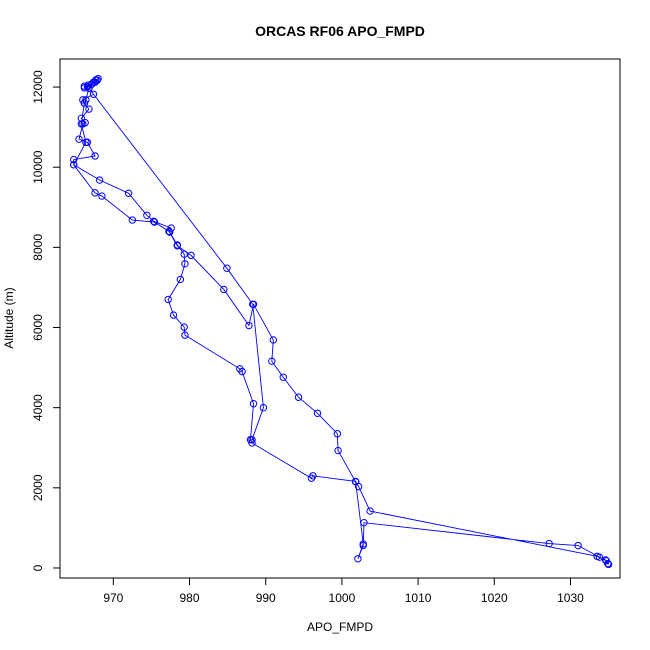 Image resolution: width=650 pixels, height=650 pixels. I want to click on x-tick-label: 980, so click(190, 598).